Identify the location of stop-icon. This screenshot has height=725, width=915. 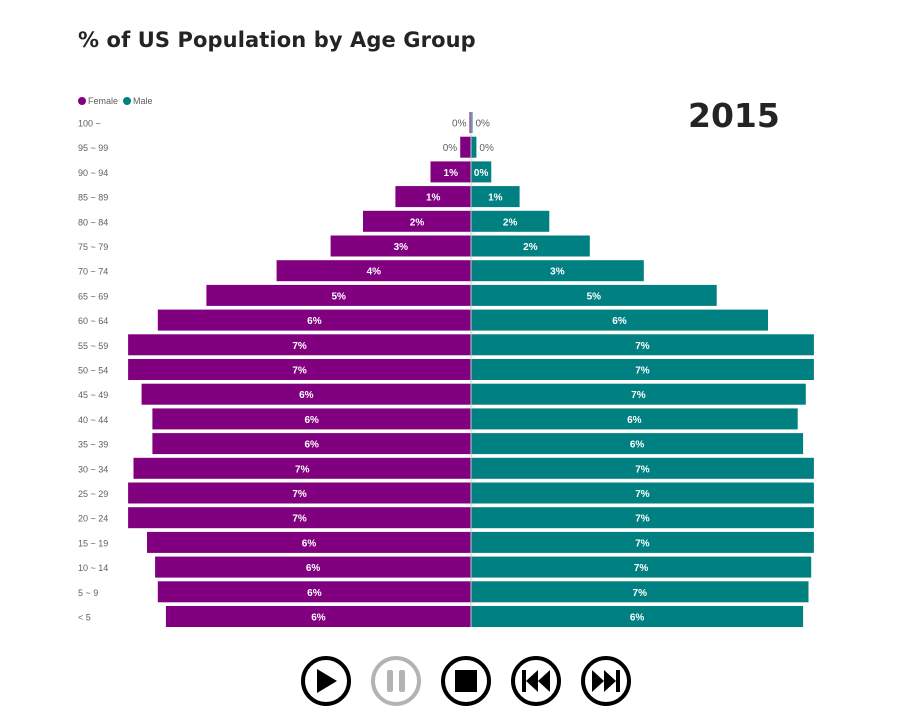
(466, 681).